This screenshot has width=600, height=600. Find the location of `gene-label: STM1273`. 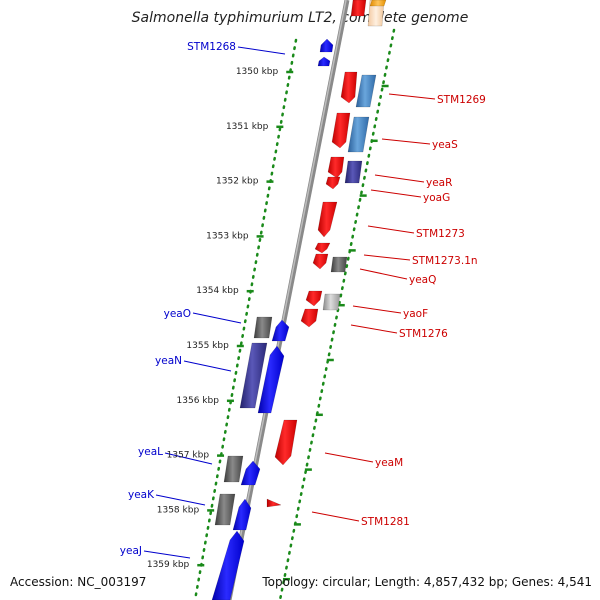

gene-label: STM1273 is located at coordinates (440, 234).